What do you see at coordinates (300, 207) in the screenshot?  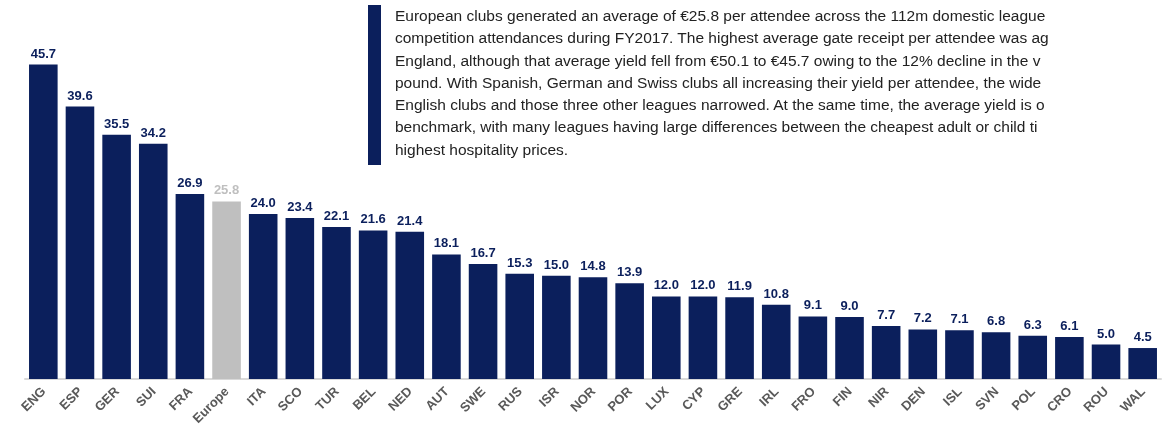 I see `data-label: 23.4` at bounding box center [300, 207].